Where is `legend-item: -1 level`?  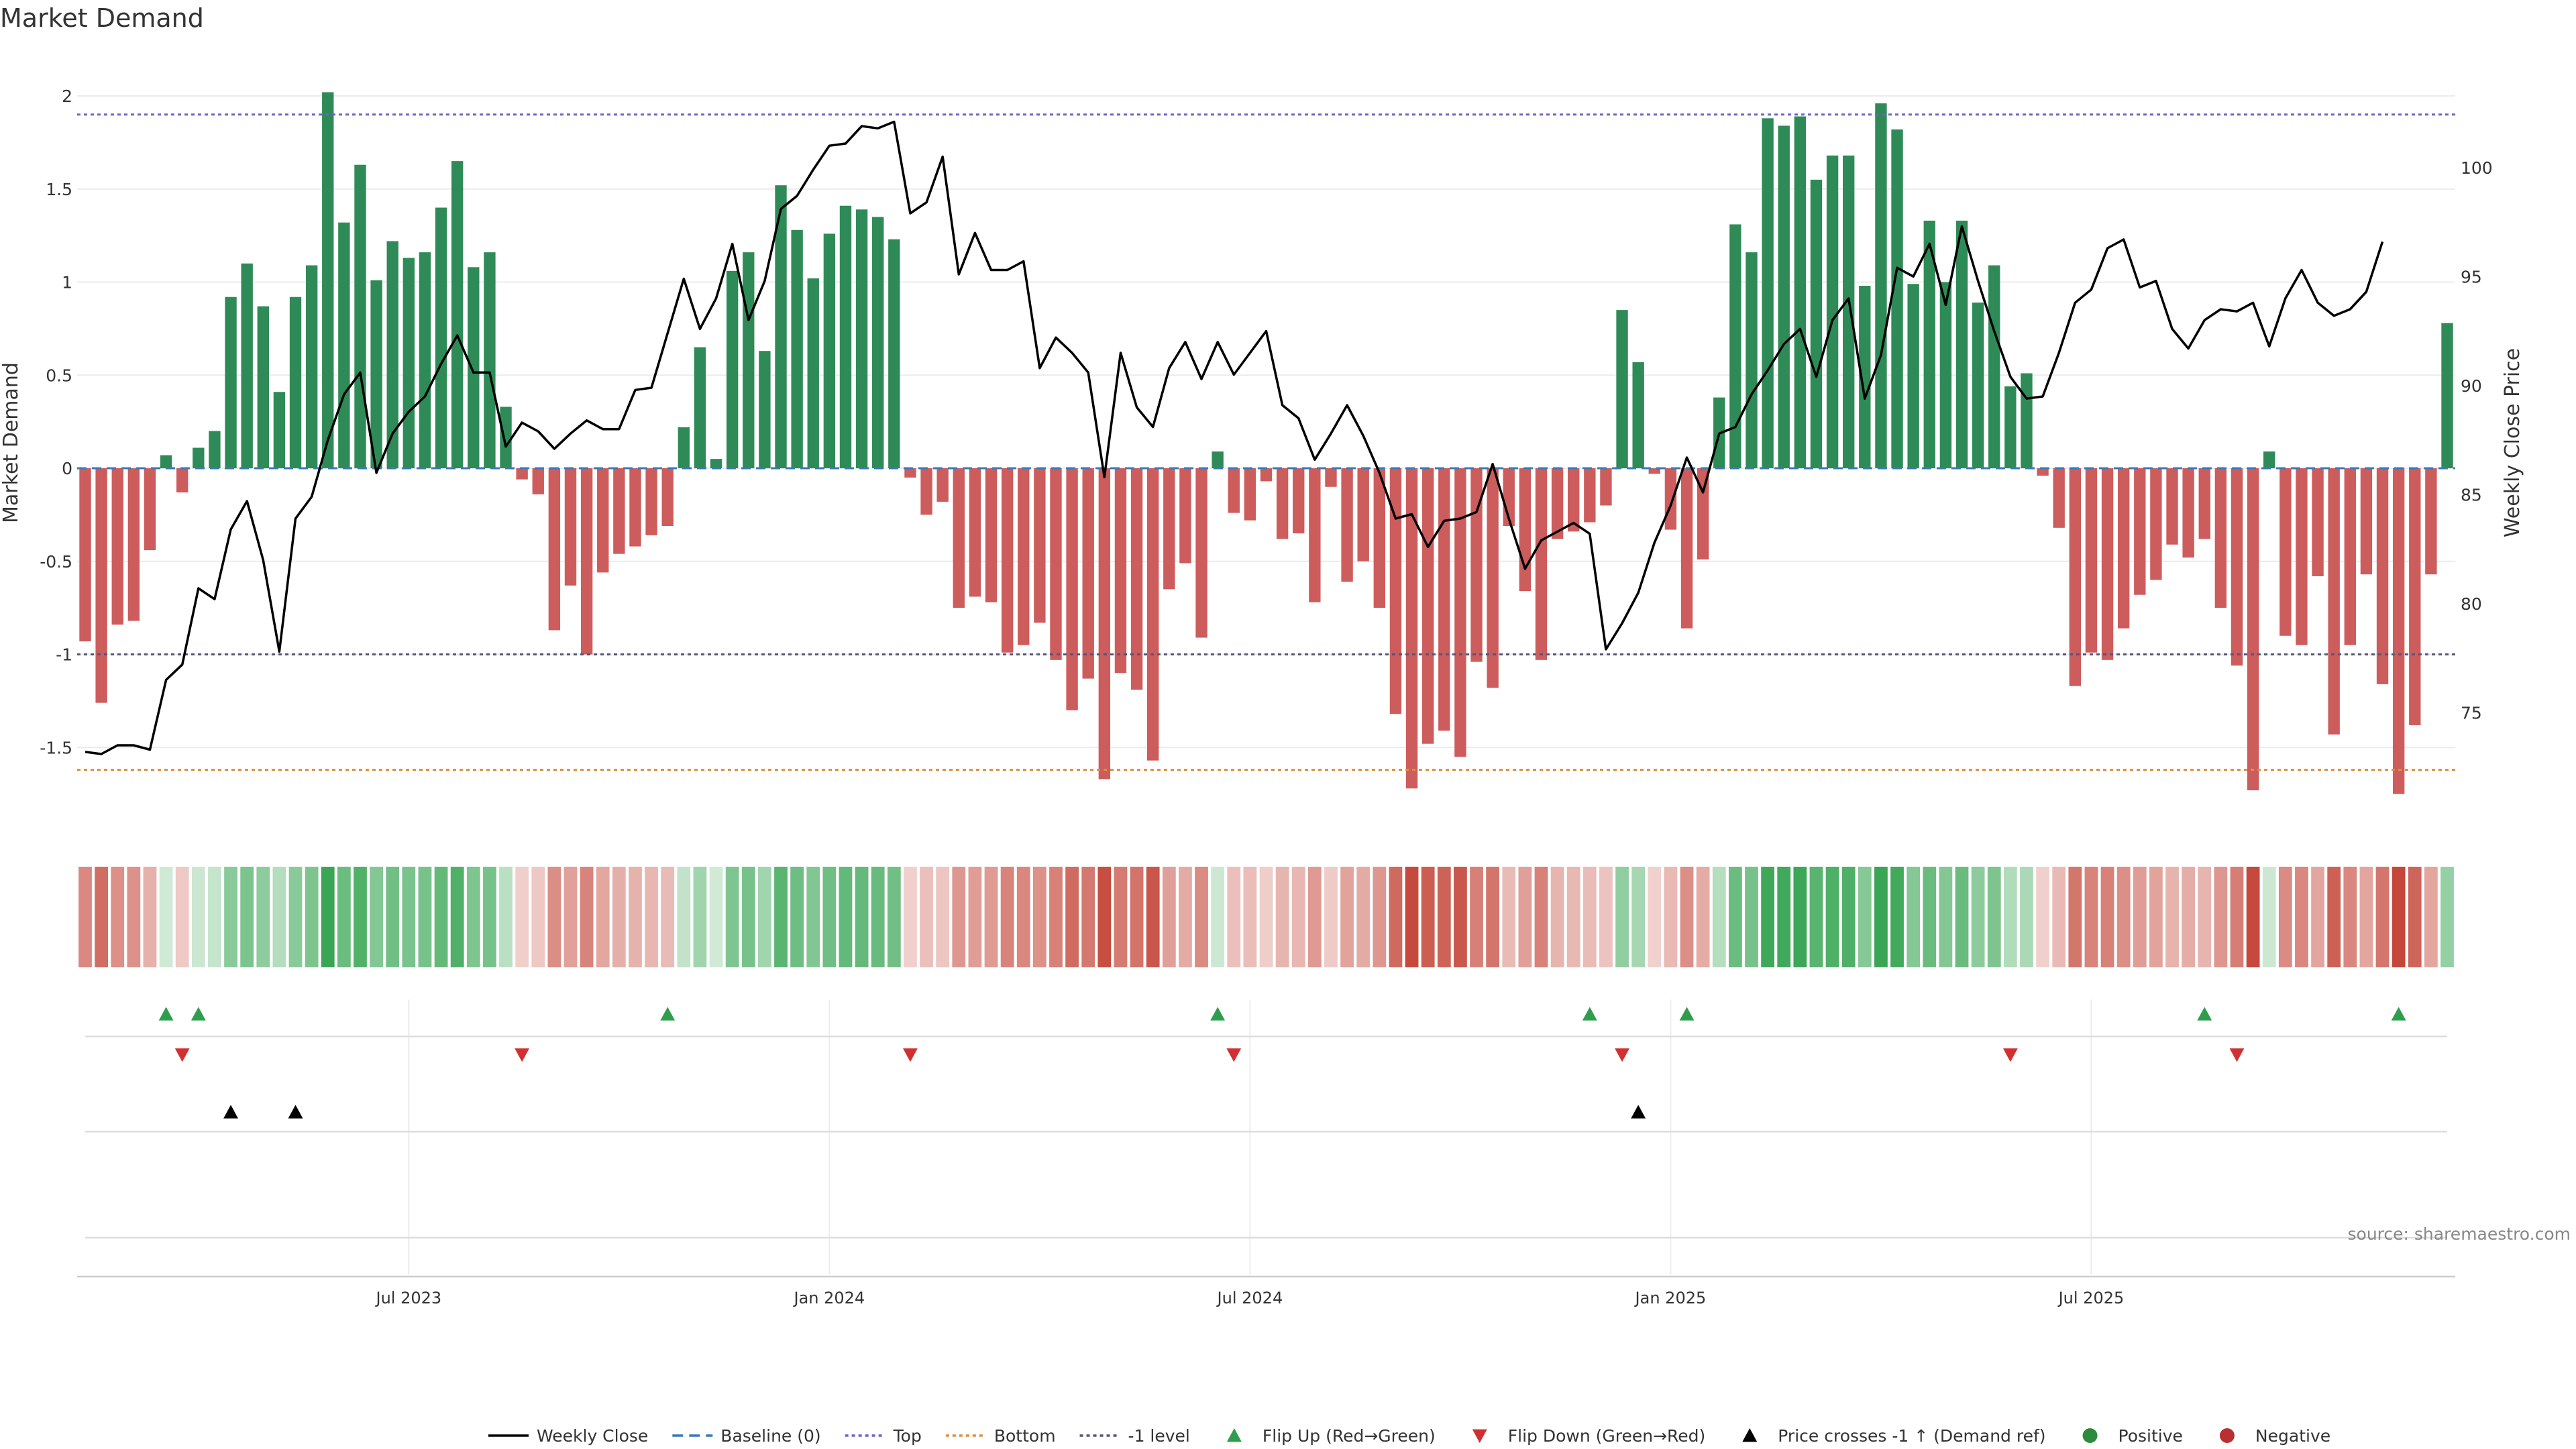
legend-item: -1 level is located at coordinates (1134, 1436).